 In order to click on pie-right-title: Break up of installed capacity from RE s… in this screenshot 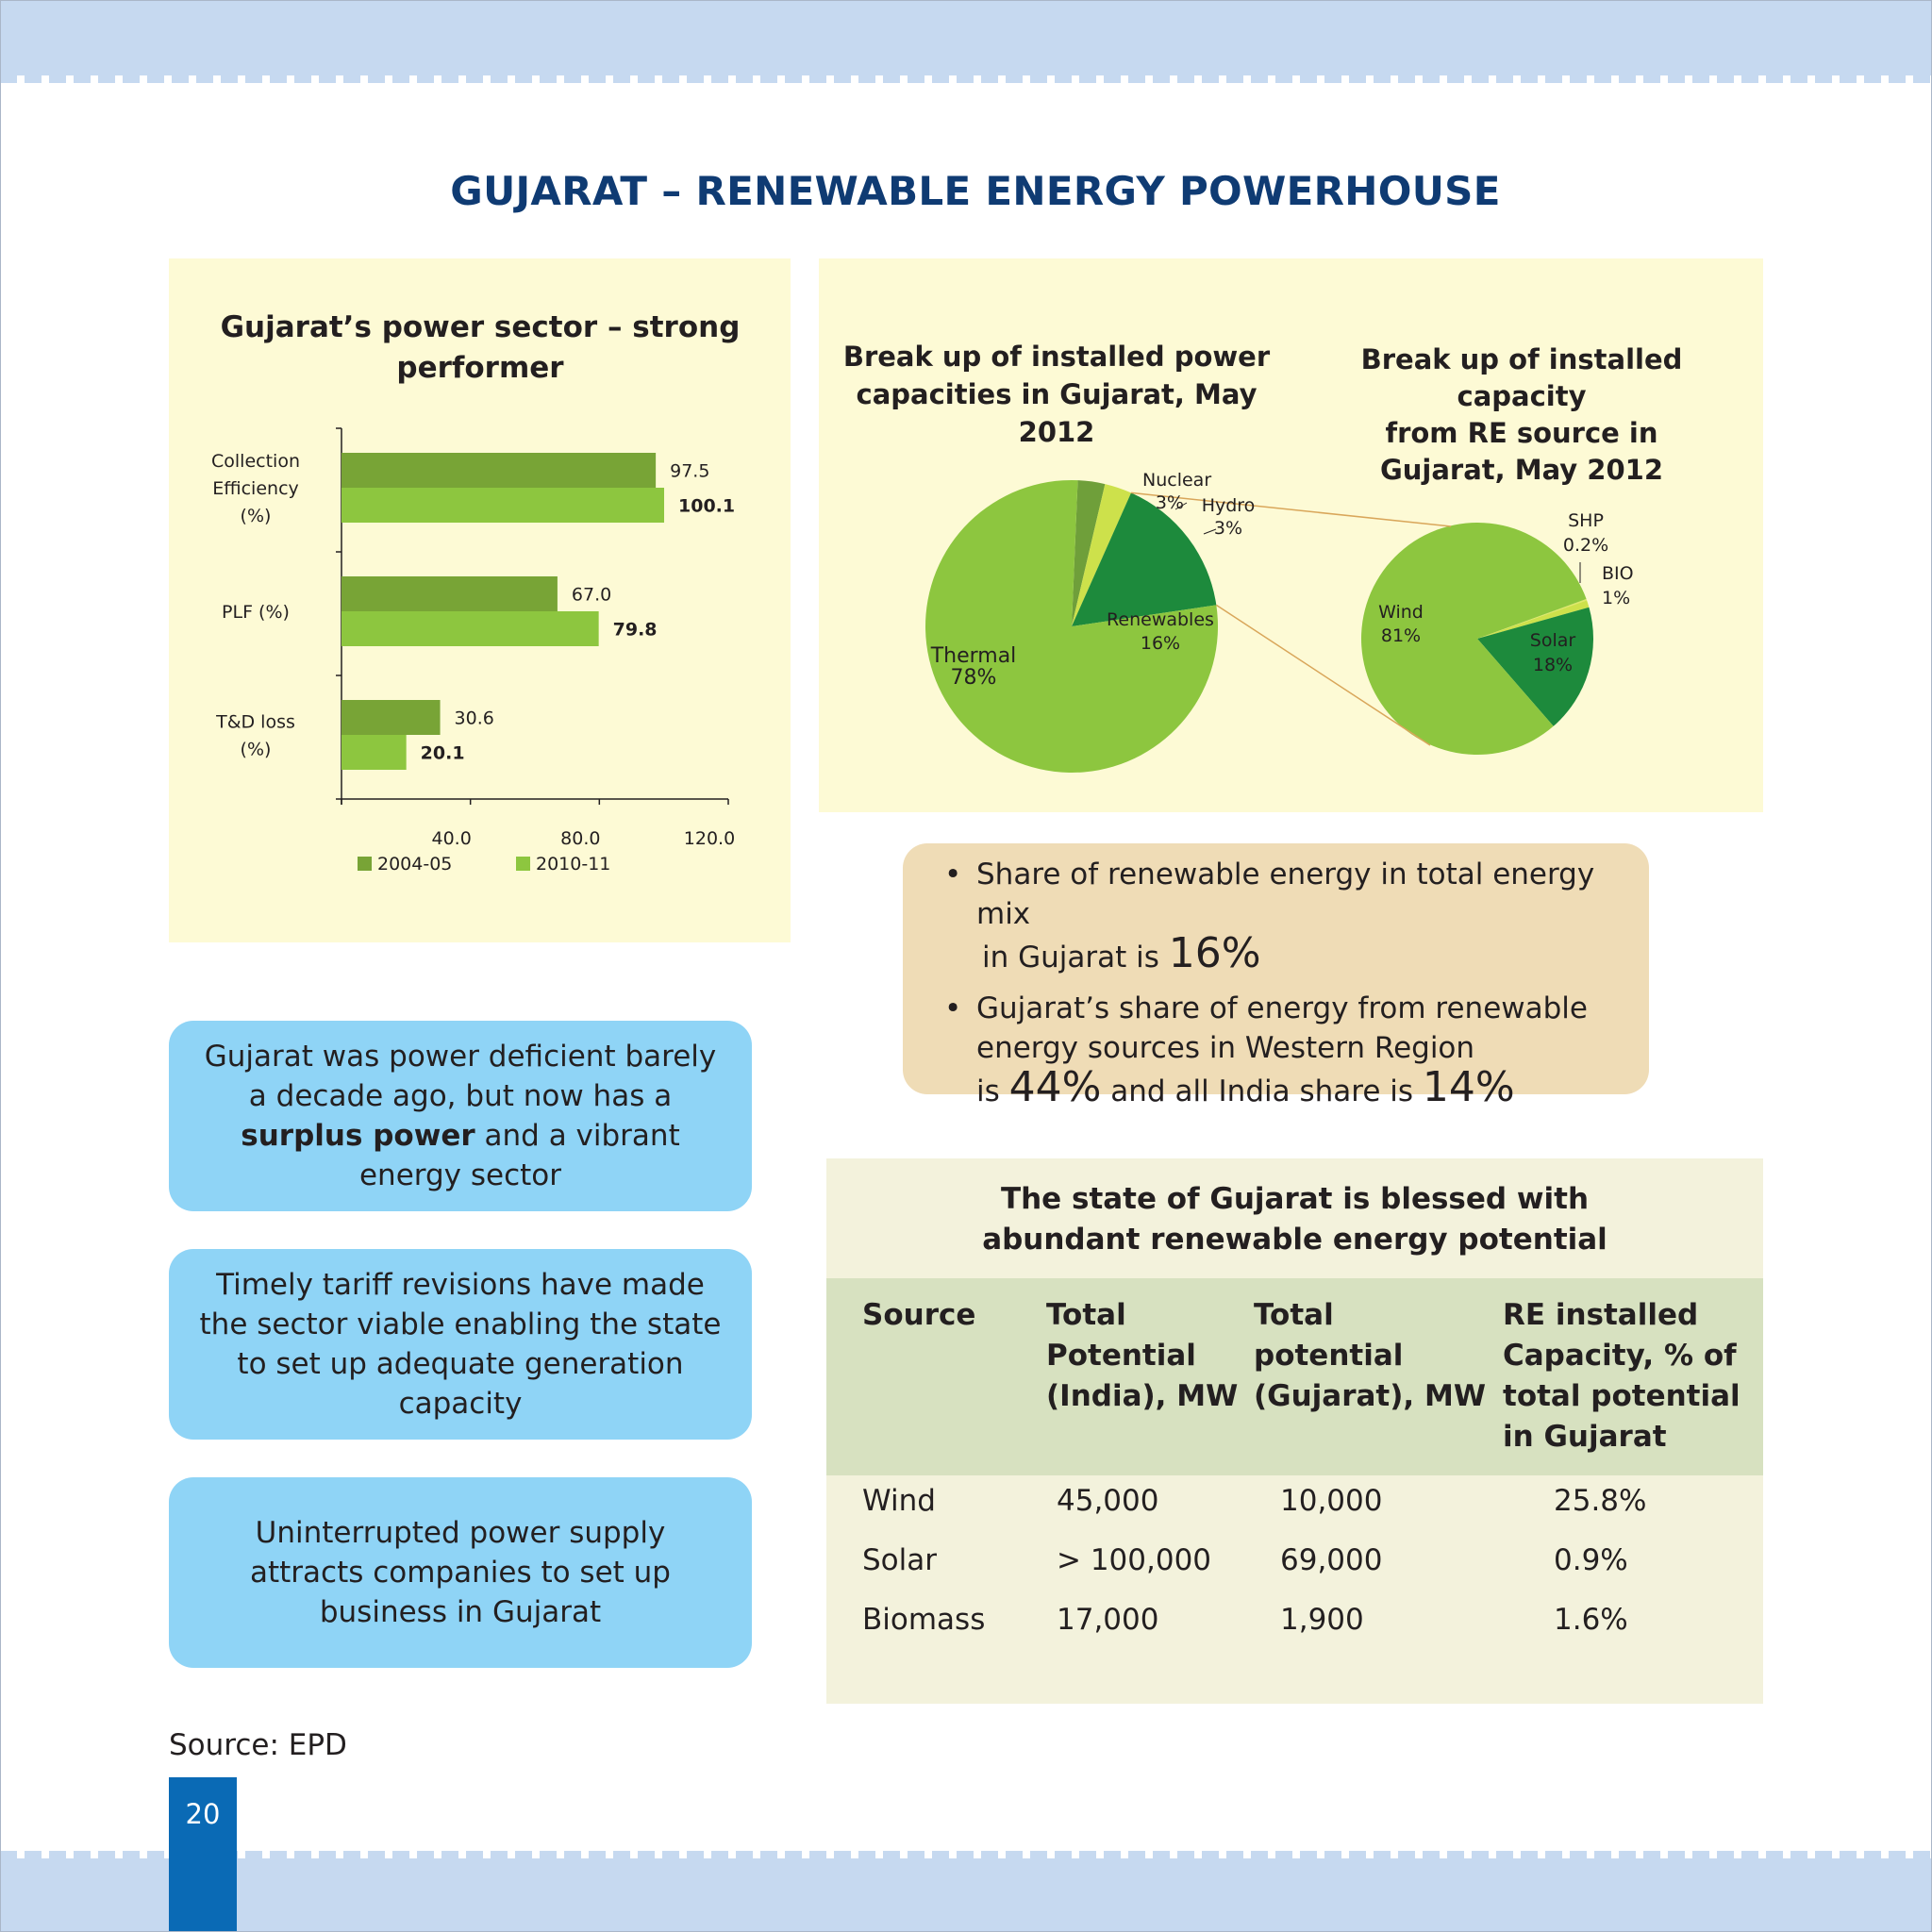, I will do `click(1522, 415)`.